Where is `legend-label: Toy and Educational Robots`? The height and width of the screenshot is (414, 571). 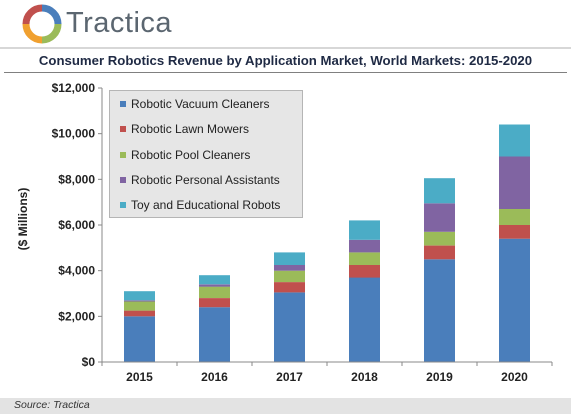
legend-label: Toy and Educational Robots is located at coordinates (206, 205).